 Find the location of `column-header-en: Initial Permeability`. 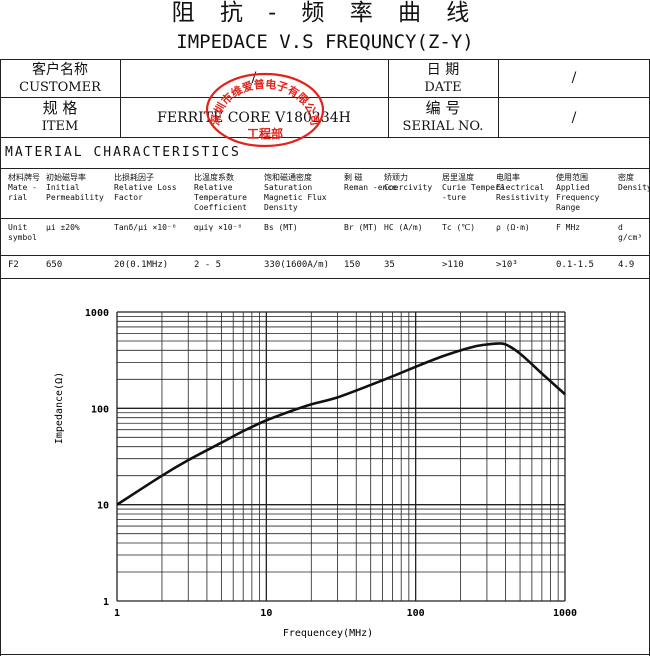

column-header-en: Initial Permeability is located at coordinates (75, 192).